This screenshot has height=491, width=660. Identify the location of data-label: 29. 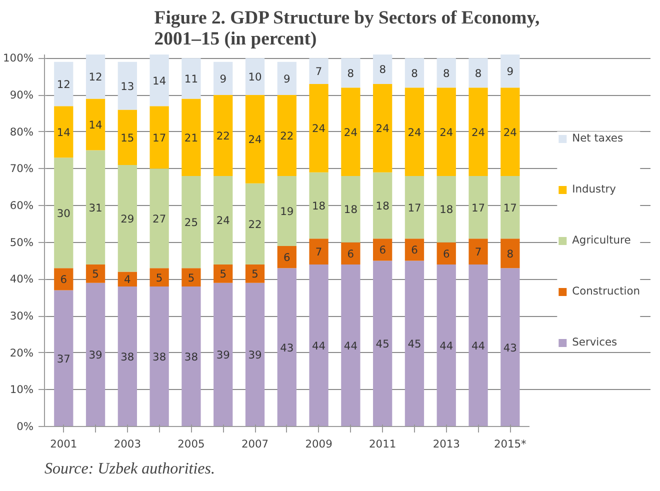
(127, 219).